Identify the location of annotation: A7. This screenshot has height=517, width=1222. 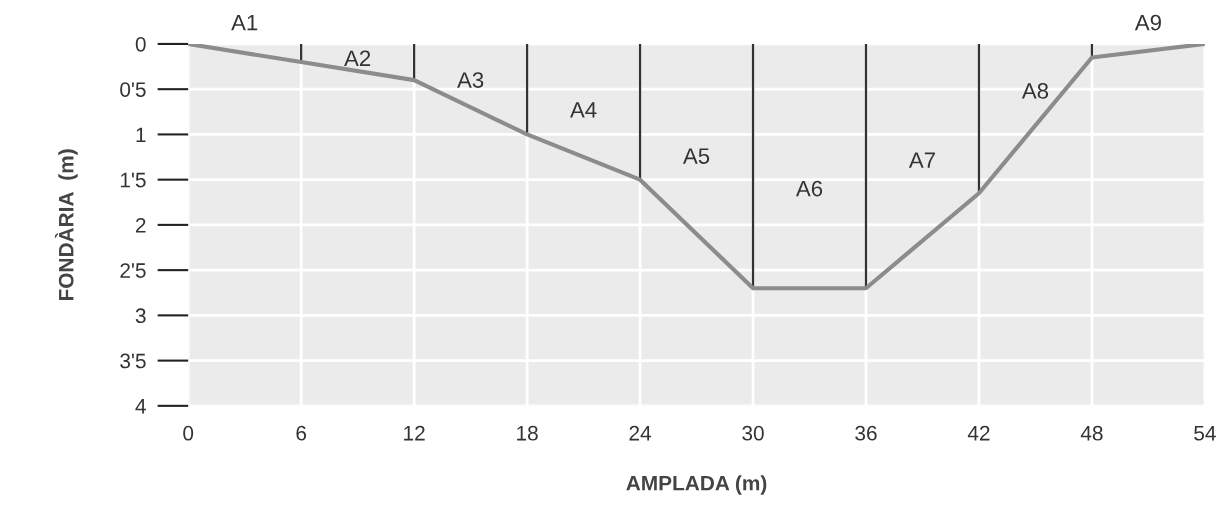
(921, 160).